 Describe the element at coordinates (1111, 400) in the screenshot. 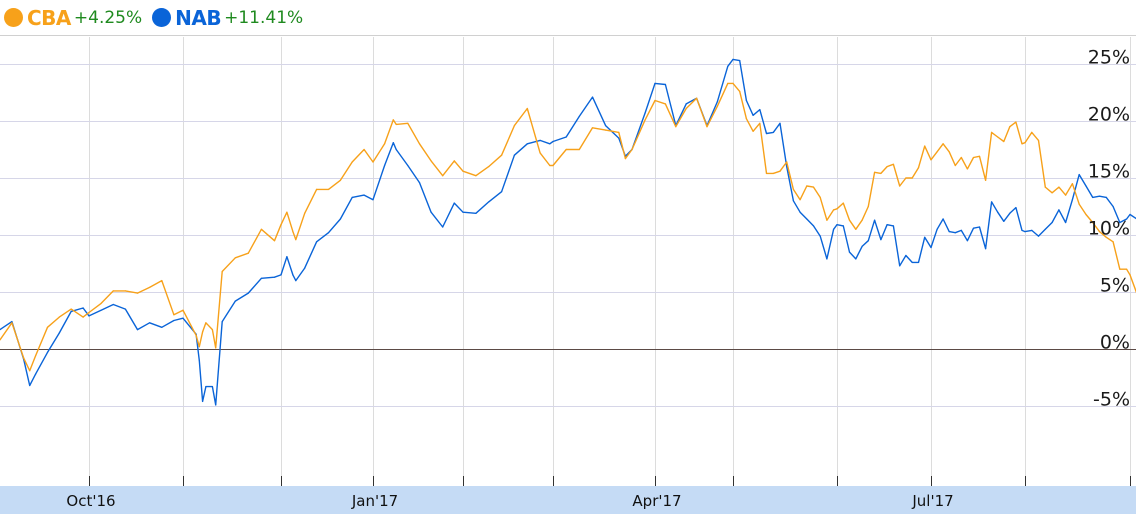

I see `y-tick-label: -5%` at that location.